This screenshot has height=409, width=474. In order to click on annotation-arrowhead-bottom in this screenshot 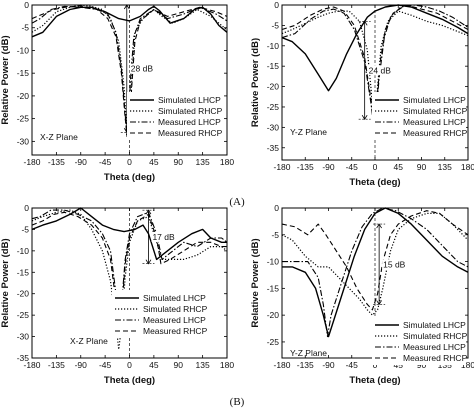, I will do `click(148, 262)`.